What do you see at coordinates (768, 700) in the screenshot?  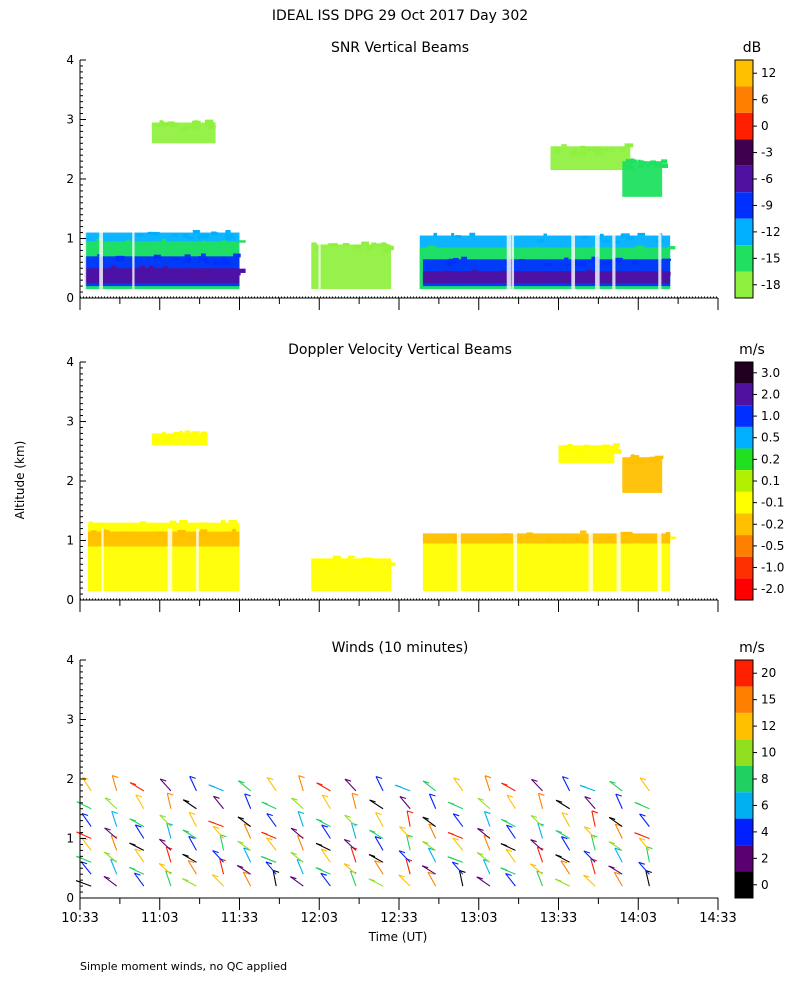 I see `colorbar-label: 15` at bounding box center [768, 700].